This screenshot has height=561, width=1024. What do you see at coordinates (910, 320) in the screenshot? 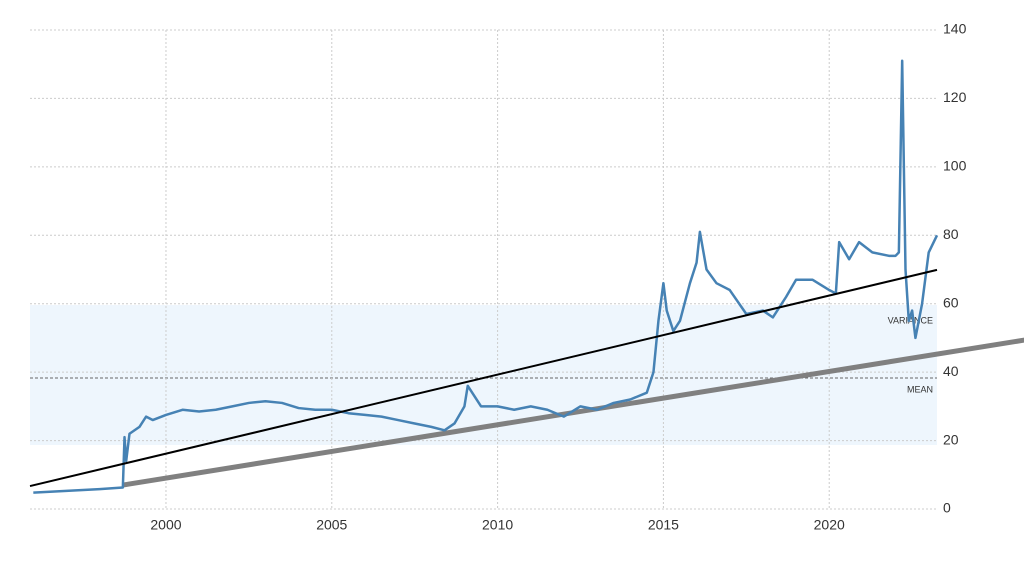
I see `variance-label: VARIANCE` at bounding box center [910, 320].